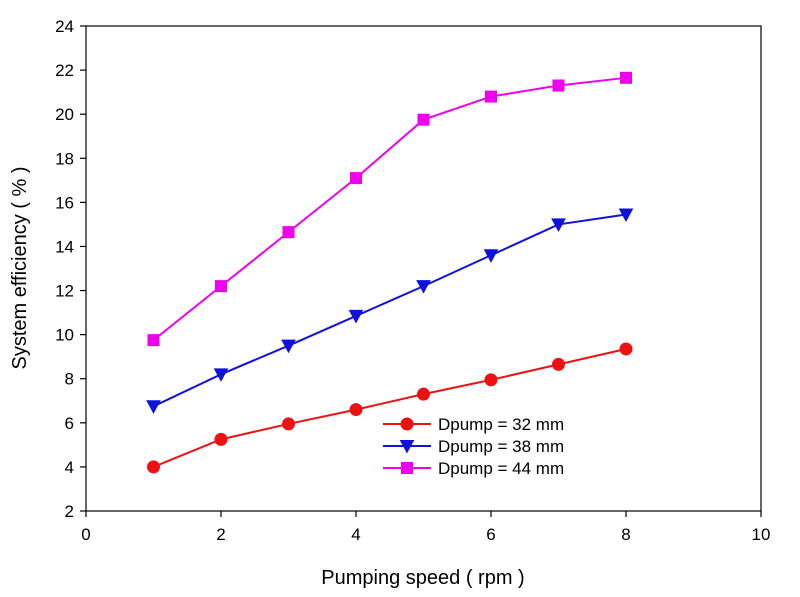 Image resolution: width=800 pixels, height=597 pixels. What do you see at coordinates (501, 446) in the screenshot?
I see `legend-label: Dpump = 38 mm` at bounding box center [501, 446].